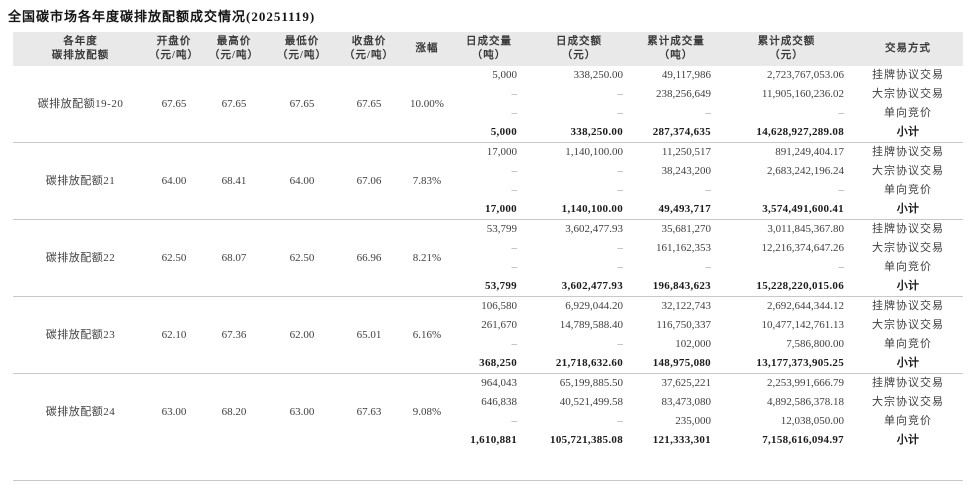 This screenshot has height=492, width=969. I want to click on change-cell: 7.83%, so click(427, 180).